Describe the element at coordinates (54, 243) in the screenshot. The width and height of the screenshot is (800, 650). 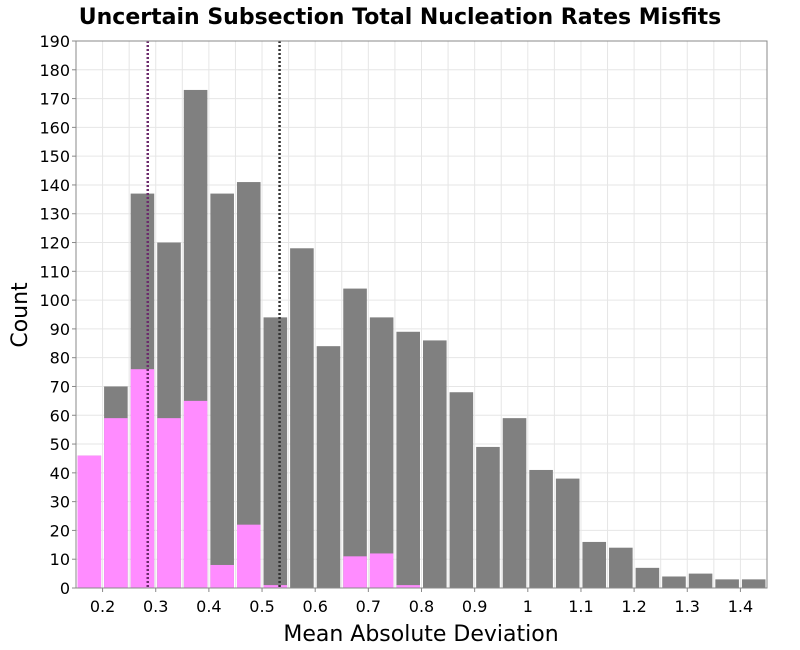
I see `y-tick-label: 120` at that location.